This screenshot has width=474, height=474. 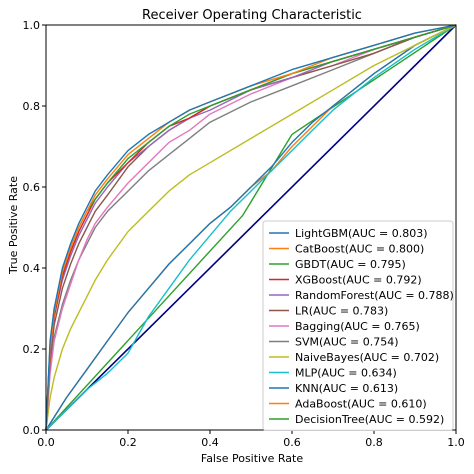 What do you see at coordinates (32, 187) in the screenshot?
I see `y-tick-label: 0.6` at bounding box center [32, 187].